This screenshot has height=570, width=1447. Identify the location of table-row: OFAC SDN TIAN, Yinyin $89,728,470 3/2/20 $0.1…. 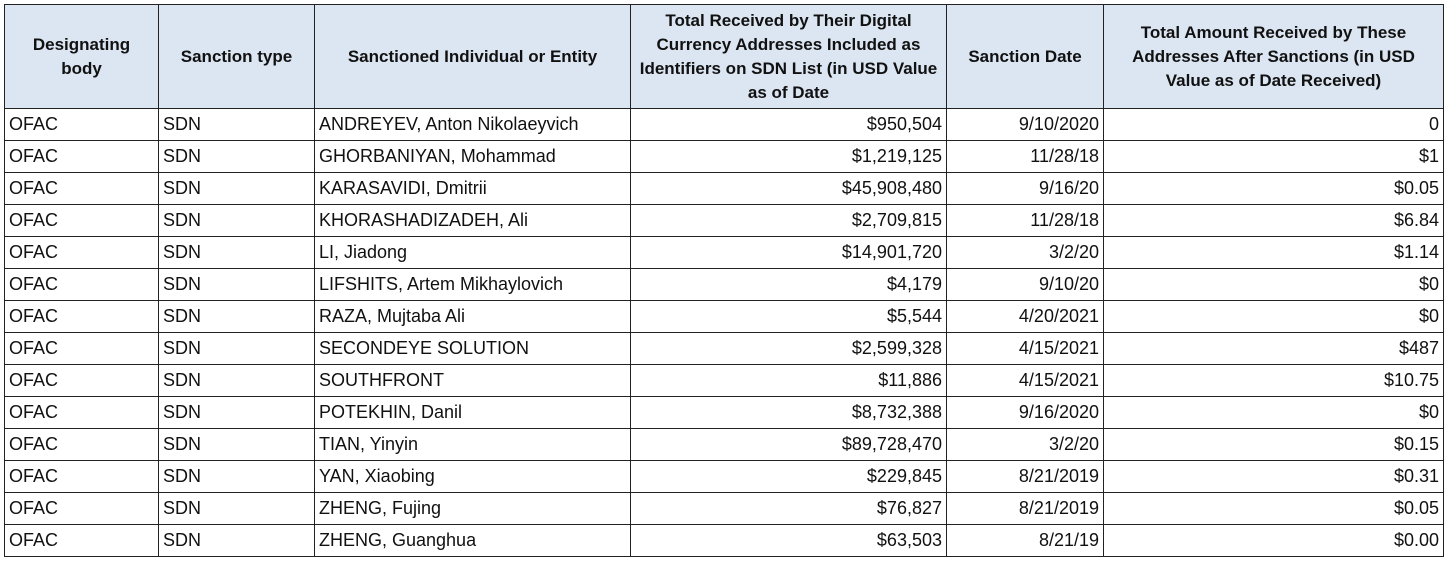
(724, 444).